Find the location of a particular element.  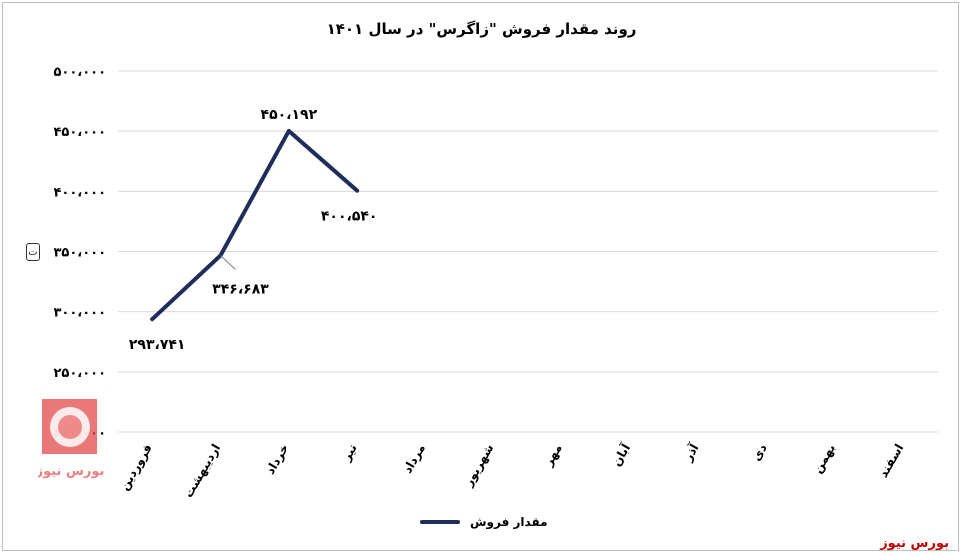

legend-swatch is located at coordinates (440, 522).